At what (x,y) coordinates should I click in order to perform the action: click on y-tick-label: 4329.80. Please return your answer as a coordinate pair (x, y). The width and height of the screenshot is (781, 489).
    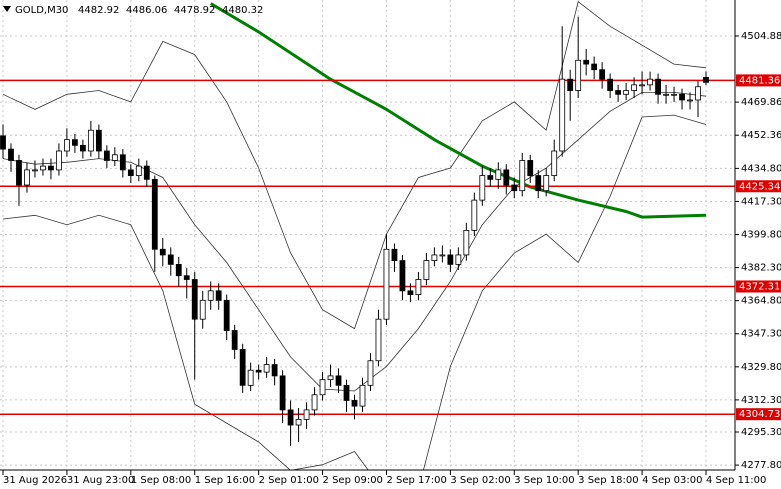
    Looking at the image, I should click on (761, 367).